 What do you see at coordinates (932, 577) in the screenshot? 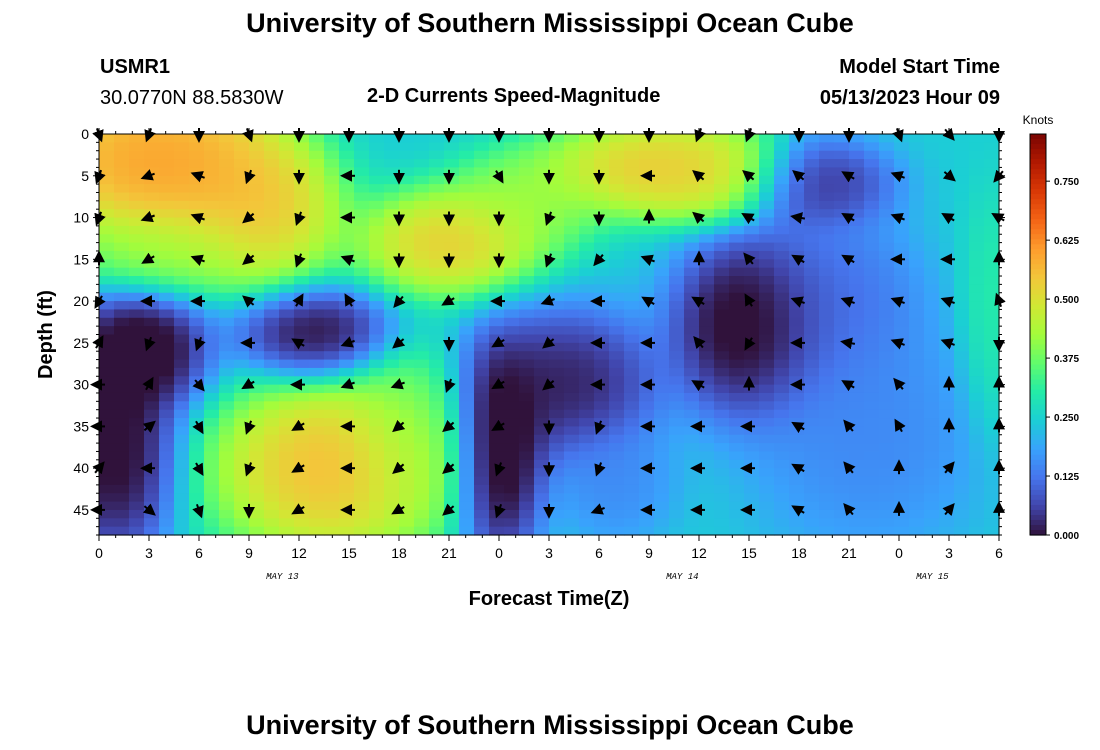
I see `date-label: MAY 15` at bounding box center [932, 577].